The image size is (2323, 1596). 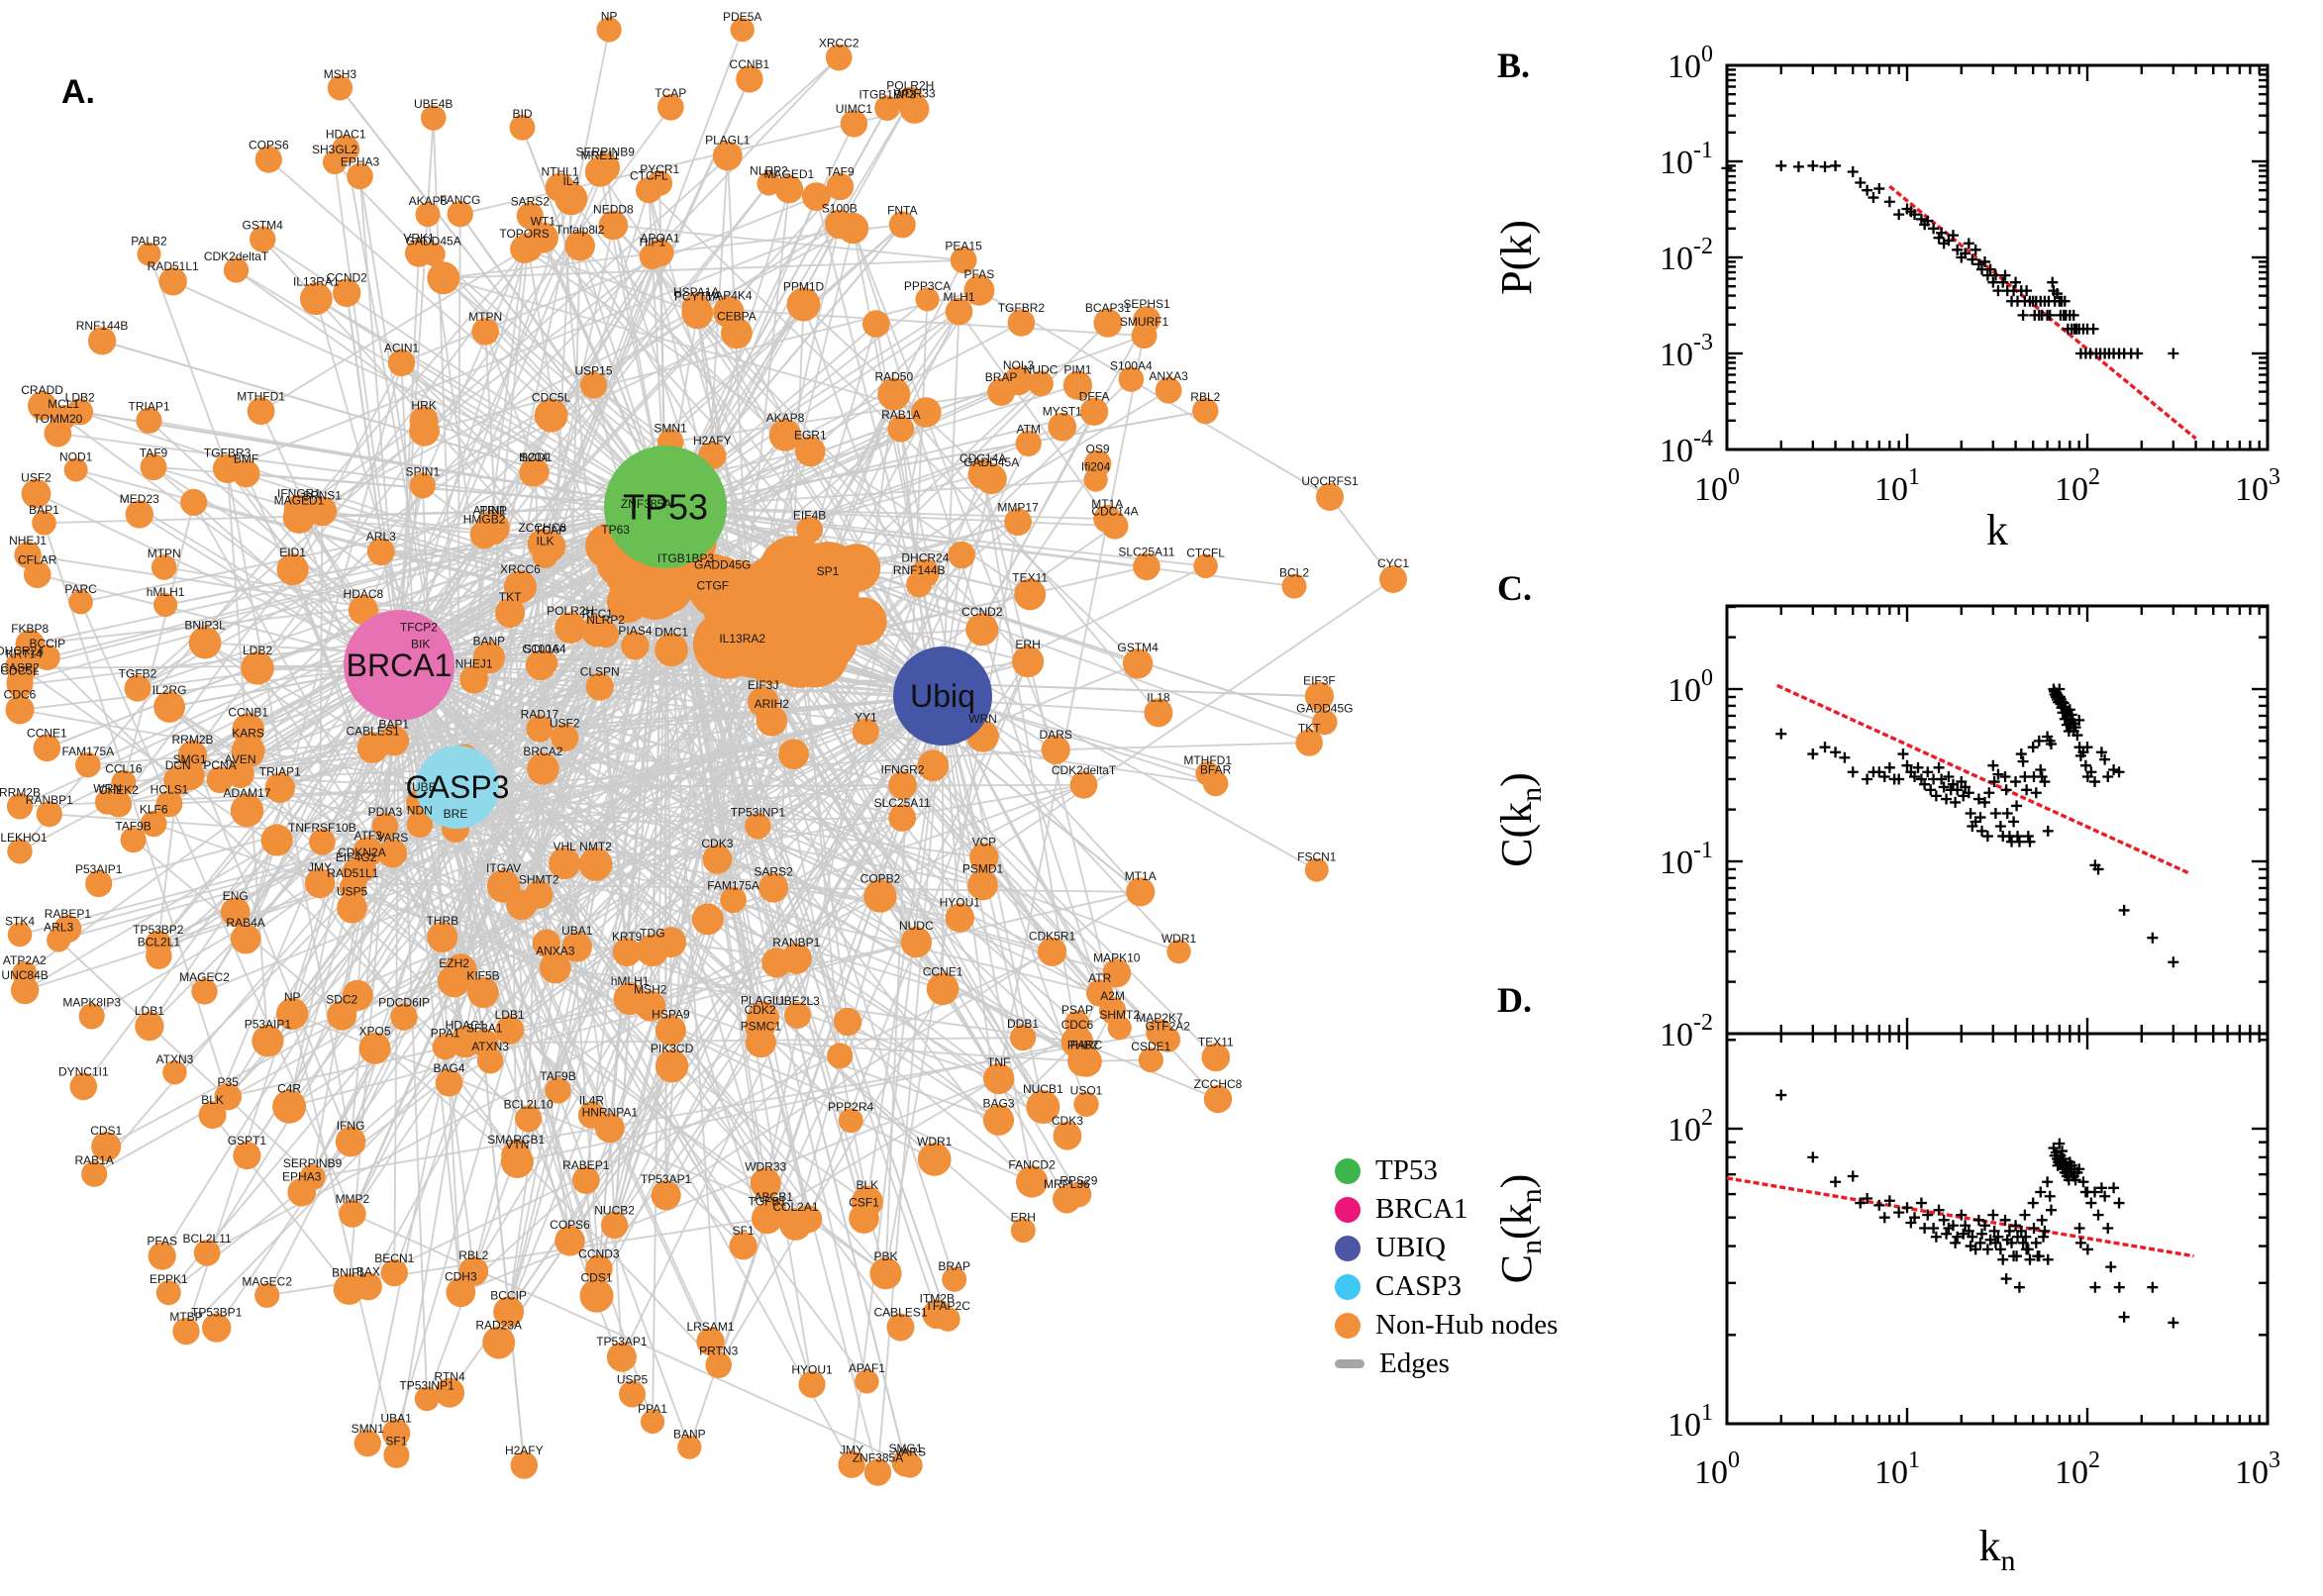 What do you see at coordinates (2077, 1469) in the screenshot?
I see `tick-label: 10²` at bounding box center [2077, 1469].